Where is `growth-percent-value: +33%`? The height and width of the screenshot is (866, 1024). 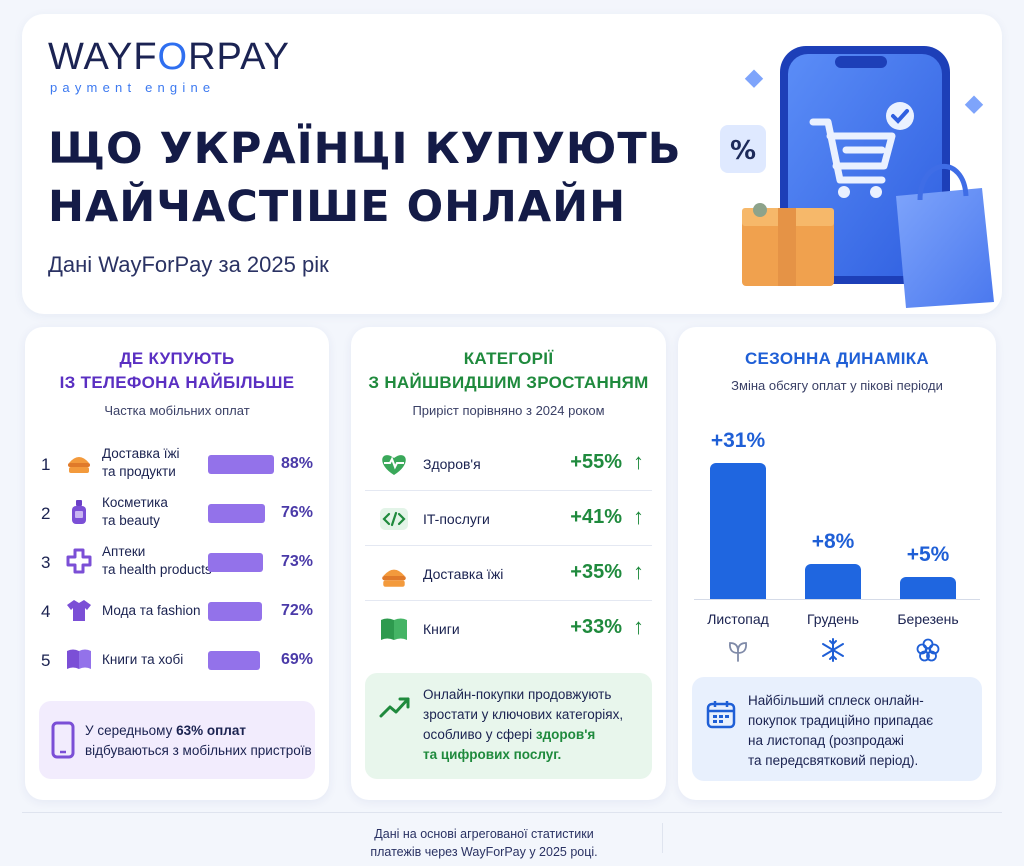 growth-percent-value: +33% is located at coordinates (596, 627).